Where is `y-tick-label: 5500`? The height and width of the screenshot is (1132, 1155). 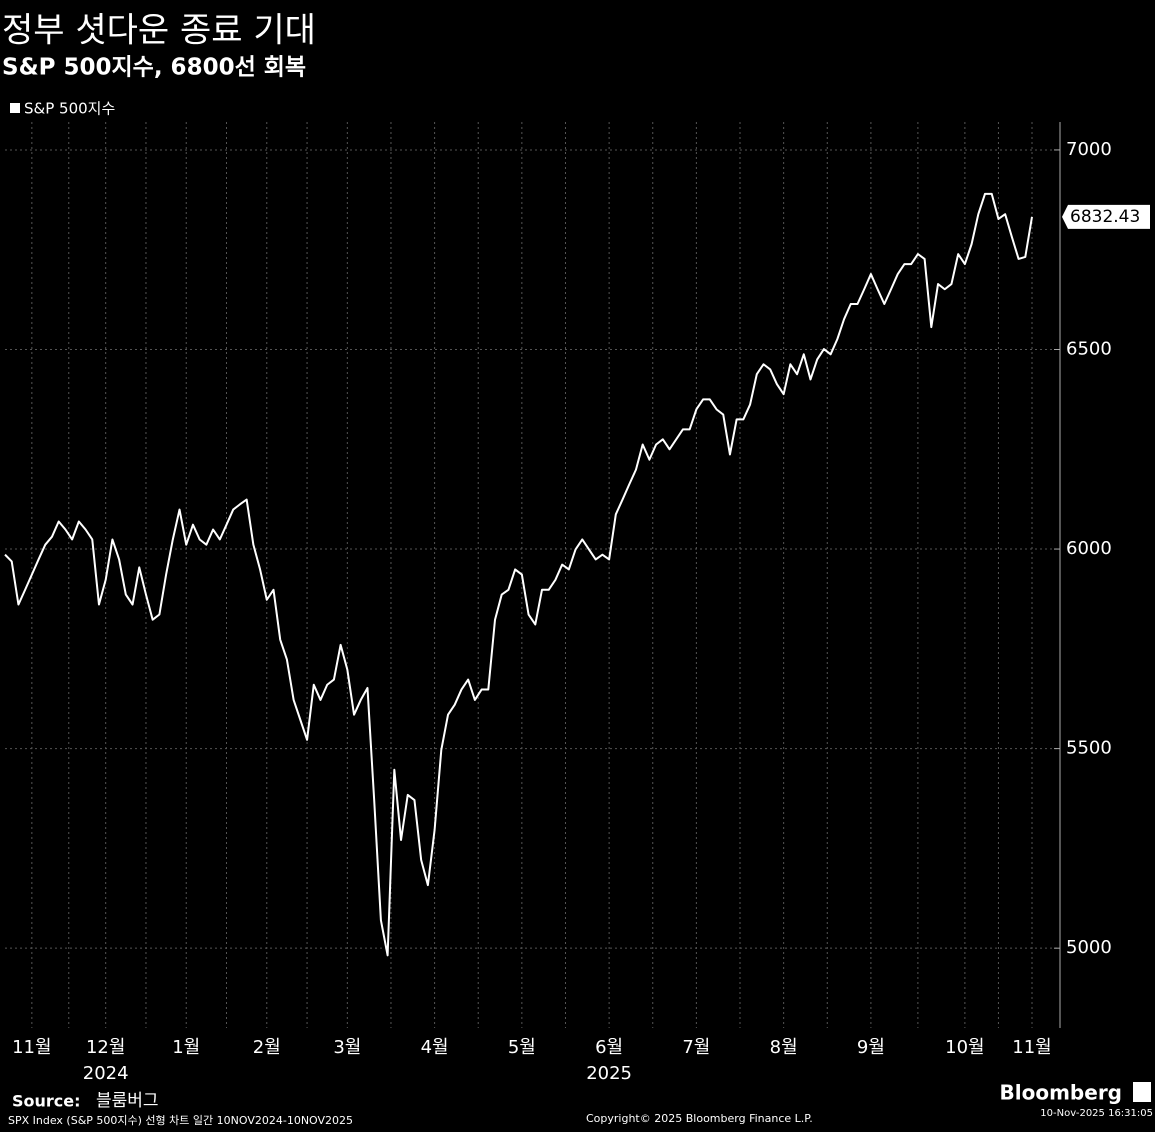
y-tick-label: 5500 is located at coordinates (1089, 748).